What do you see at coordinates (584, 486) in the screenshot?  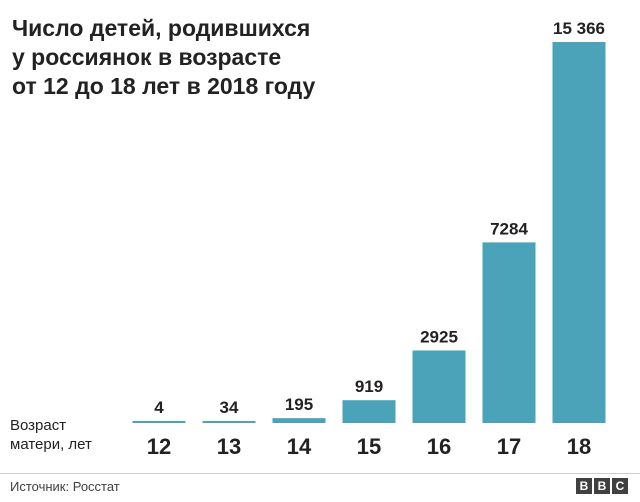 I see `bbc-logo-letter-1: B` at bounding box center [584, 486].